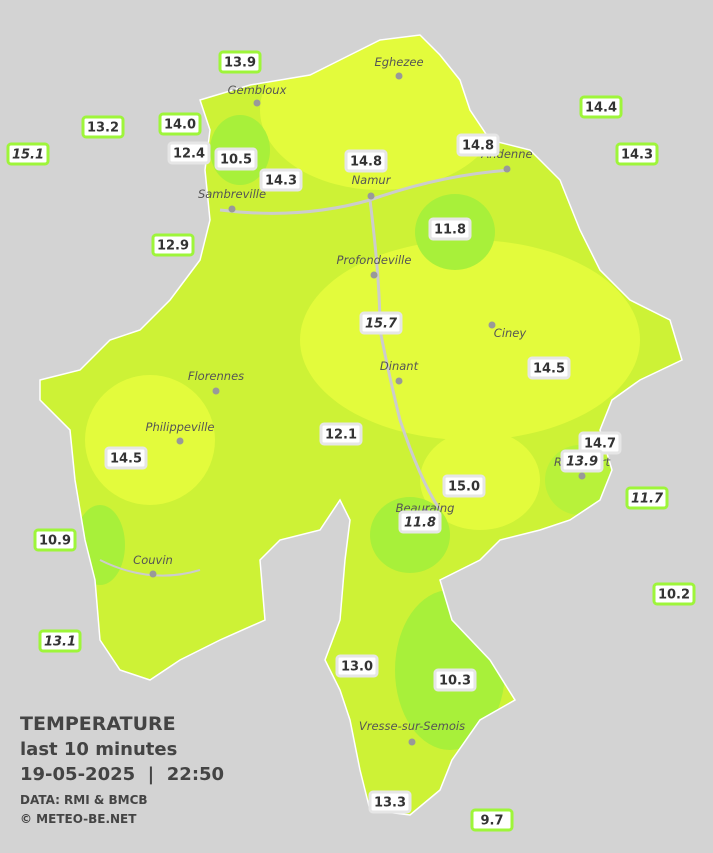  Describe the element at coordinates (98, 749) in the screenshot. I see `legend-subtitle: last 10 minutes` at that location.